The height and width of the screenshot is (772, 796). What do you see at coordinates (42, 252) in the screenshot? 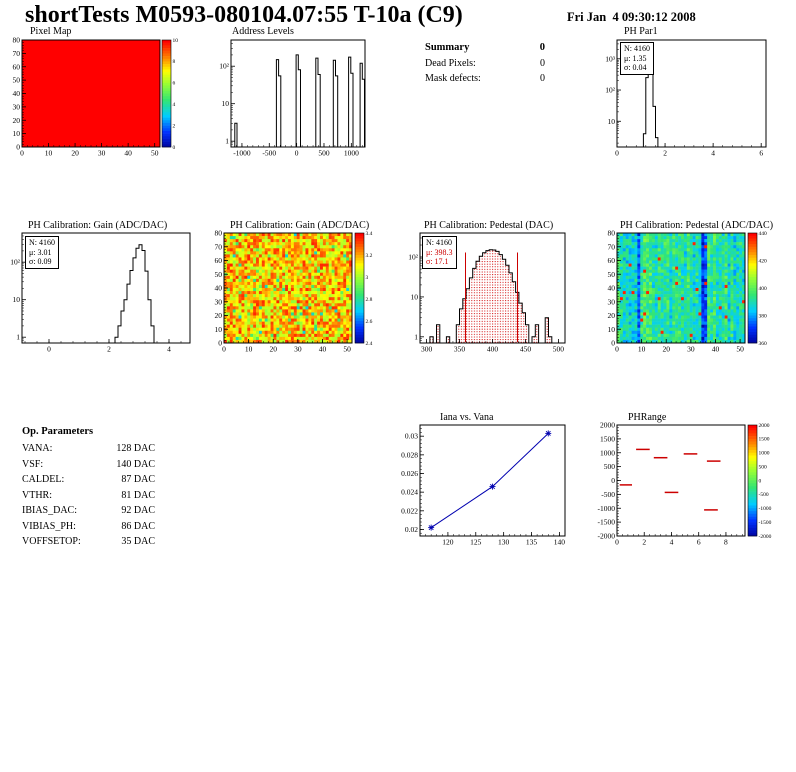
I see `gain-hist-stats-box: N: 4160 μ: 3.01 σ: 0.09` at bounding box center [42, 252].